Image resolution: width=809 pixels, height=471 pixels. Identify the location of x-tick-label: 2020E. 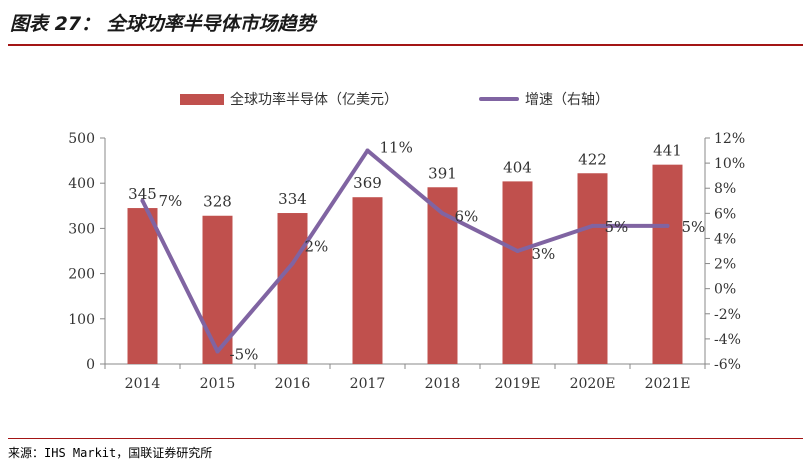
(593, 384).